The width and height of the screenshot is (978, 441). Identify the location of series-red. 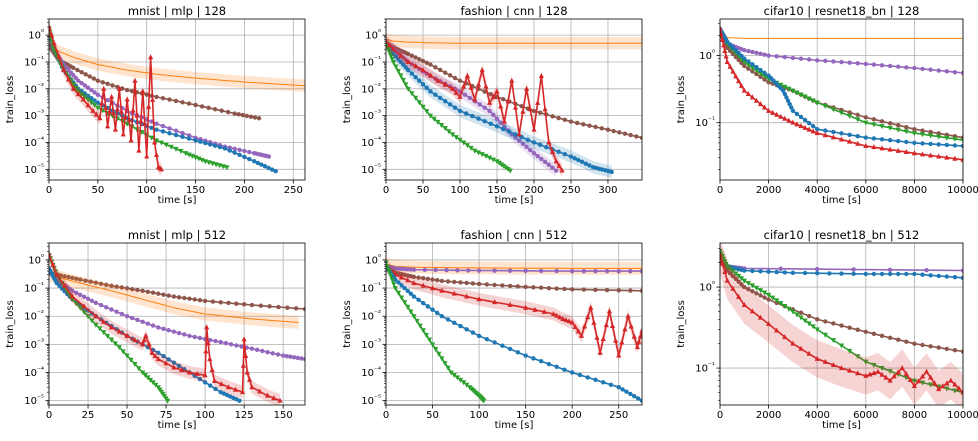
(841, 324).